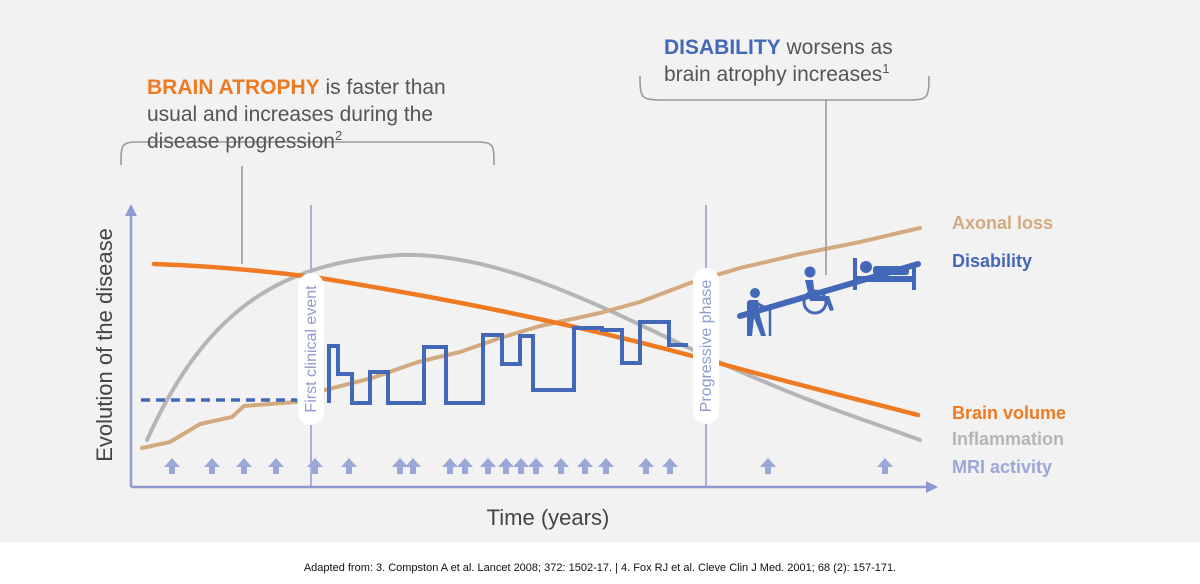 The height and width of the screenshot is (584, 1200). What do you see at coordinates (1002, 223) in the screenshot?
I see `legend-axonal-loss: Axonal loss` at bounding box center [1002, 223].